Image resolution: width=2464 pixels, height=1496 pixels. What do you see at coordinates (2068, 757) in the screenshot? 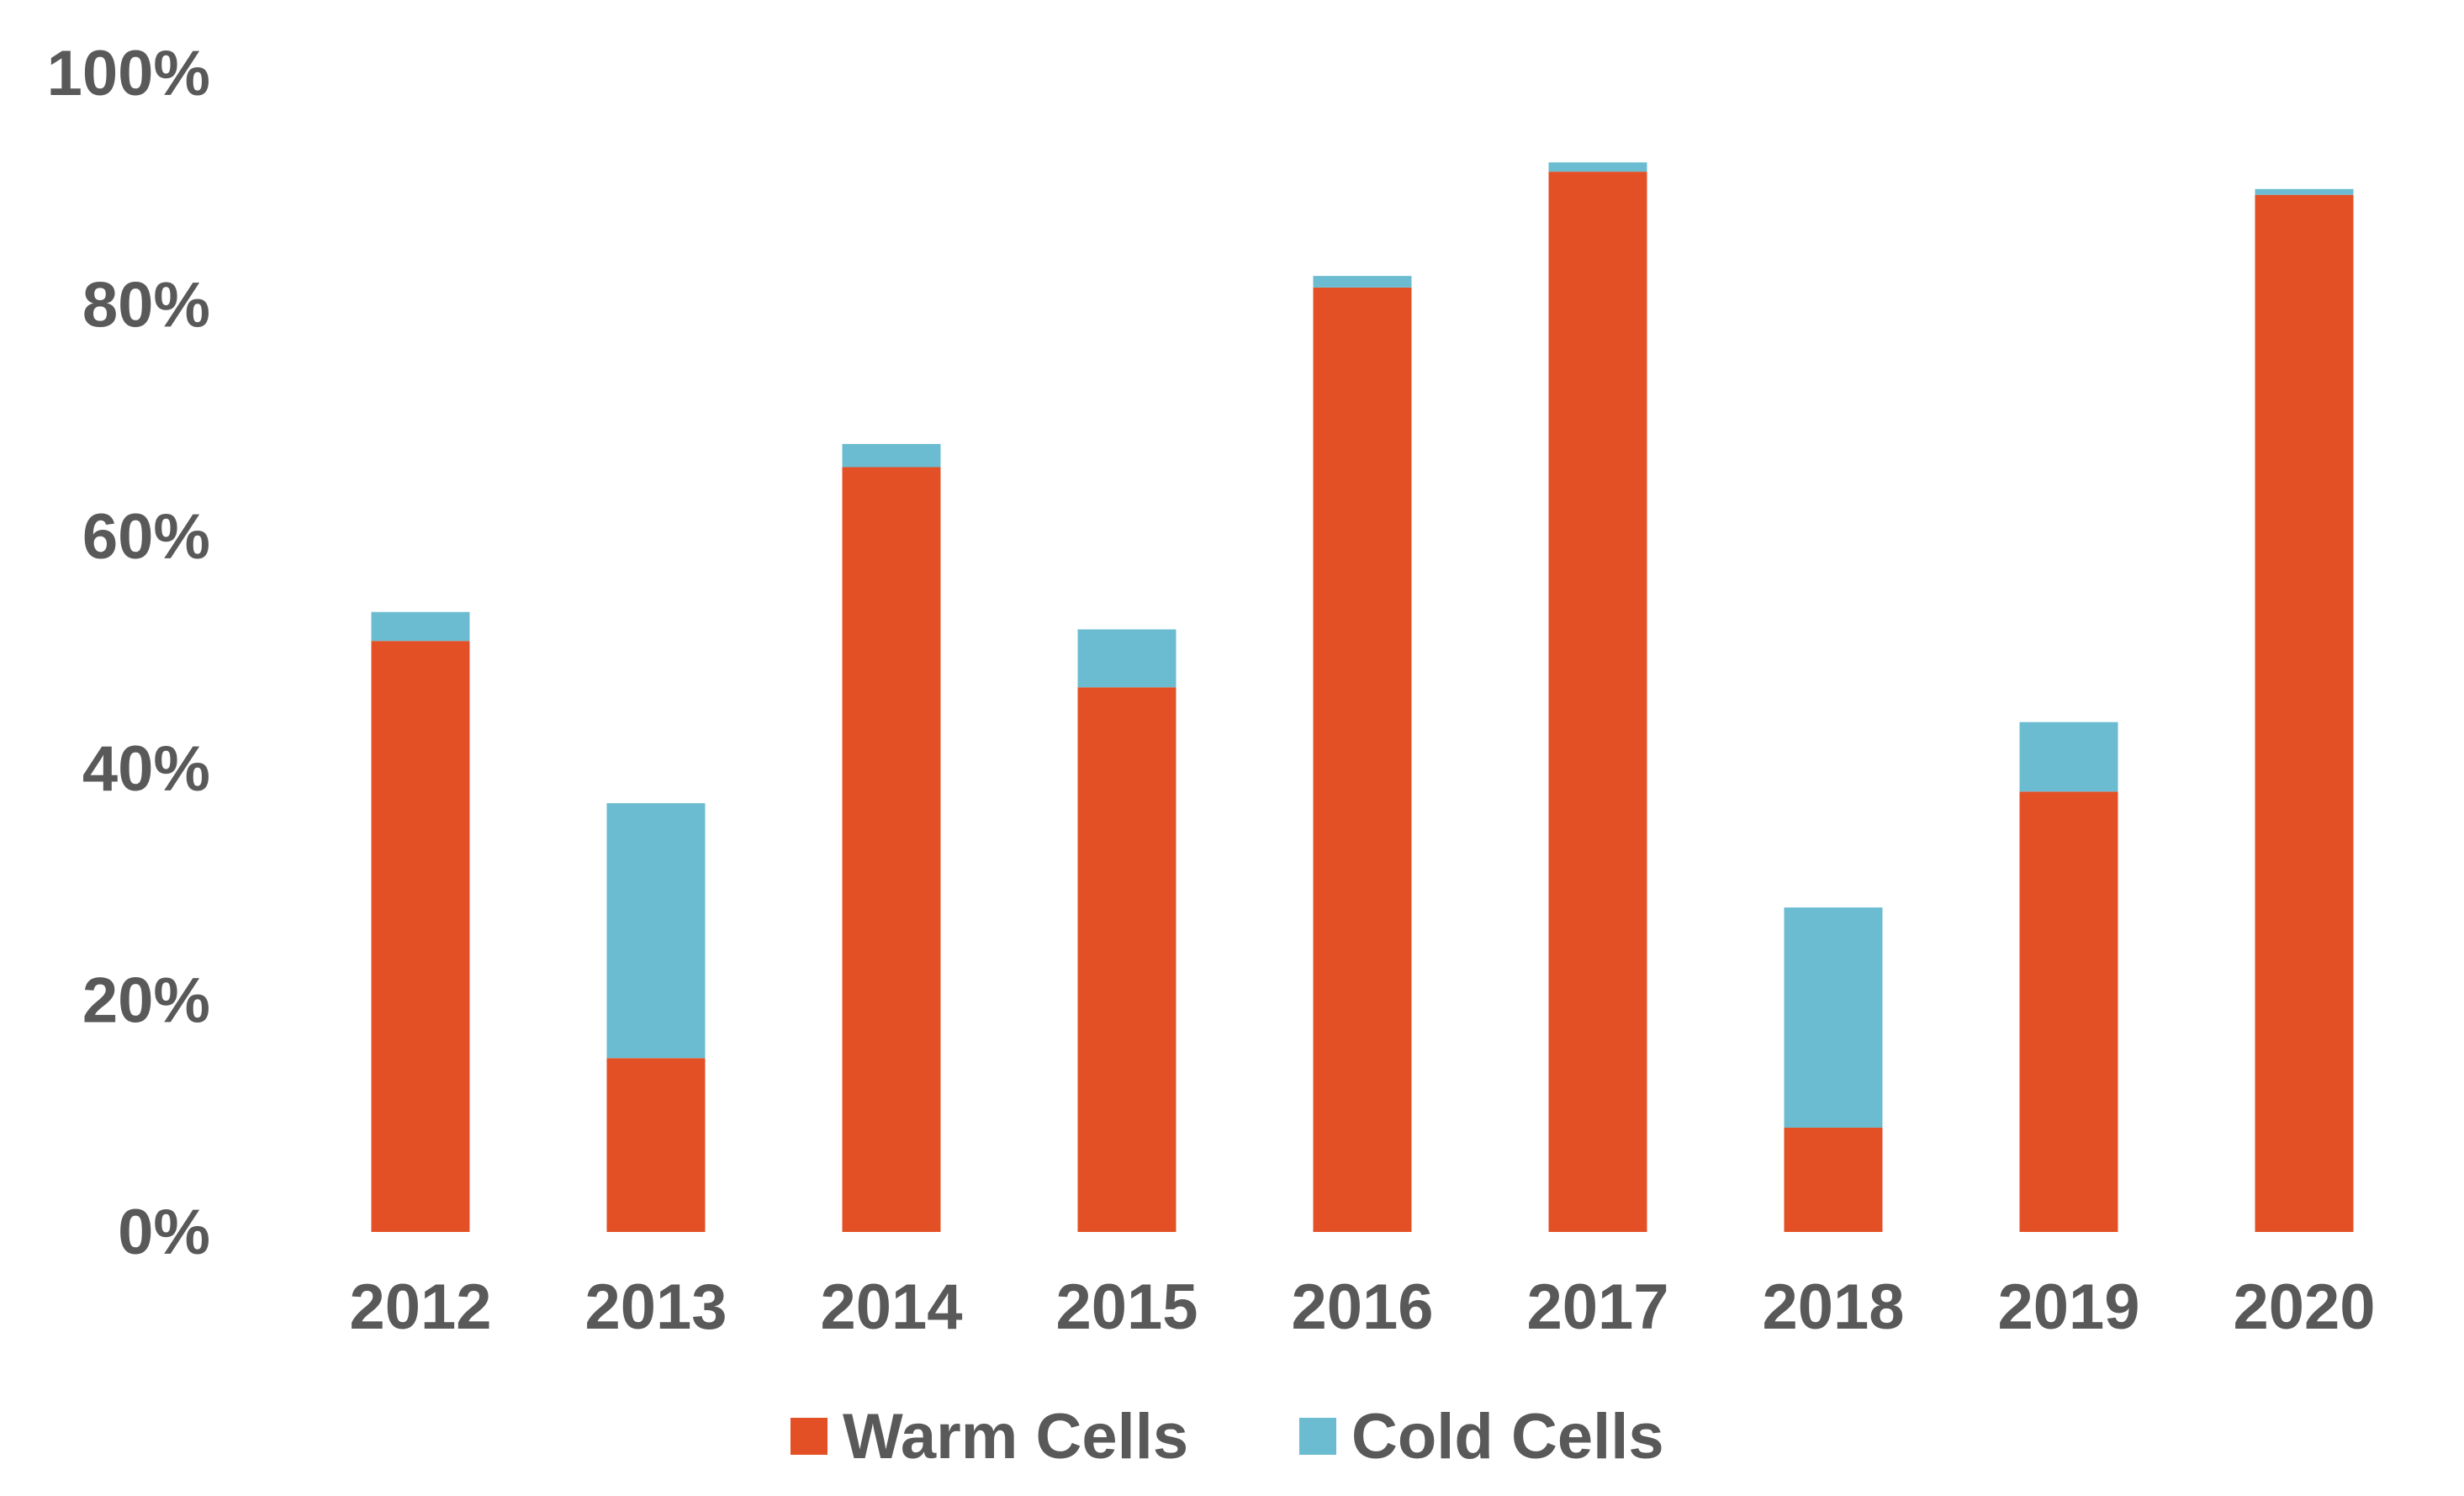
I see `bar-cold-cells-2019` at bounding box center [2068, 757].